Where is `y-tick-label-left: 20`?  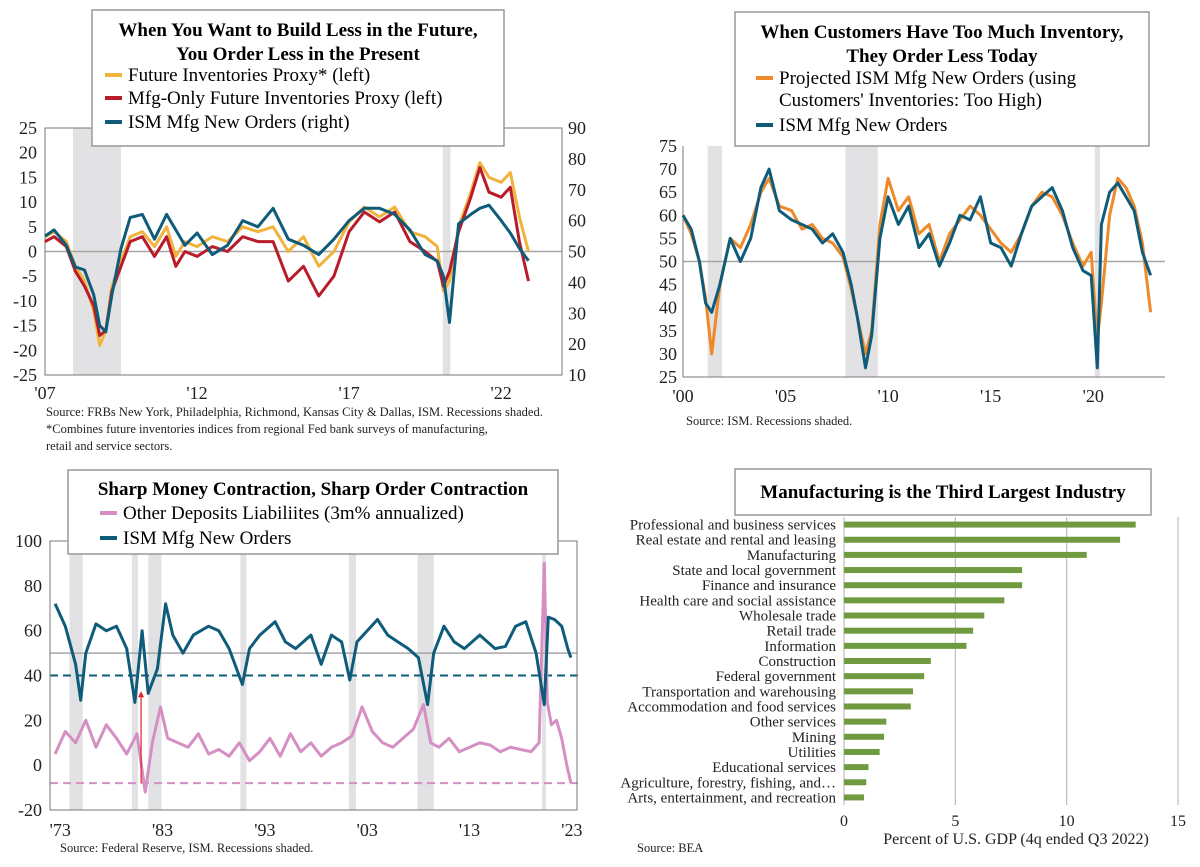
y-tick-label-left: 20 is located at coordinates (28, 153).